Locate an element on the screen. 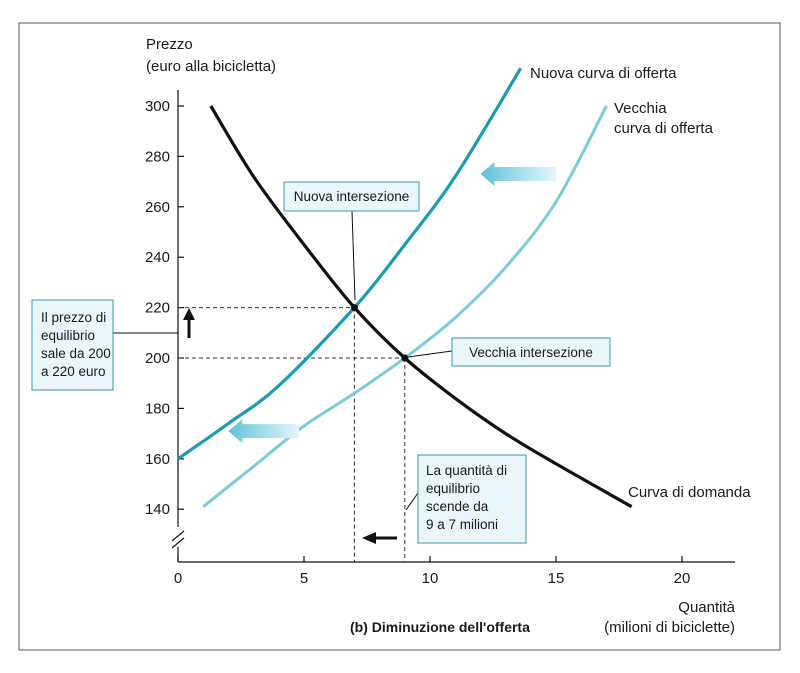 Image resolution: width=800 pixels, height=673 pixels. old-intersection-box is located at coordinates (531, 352).